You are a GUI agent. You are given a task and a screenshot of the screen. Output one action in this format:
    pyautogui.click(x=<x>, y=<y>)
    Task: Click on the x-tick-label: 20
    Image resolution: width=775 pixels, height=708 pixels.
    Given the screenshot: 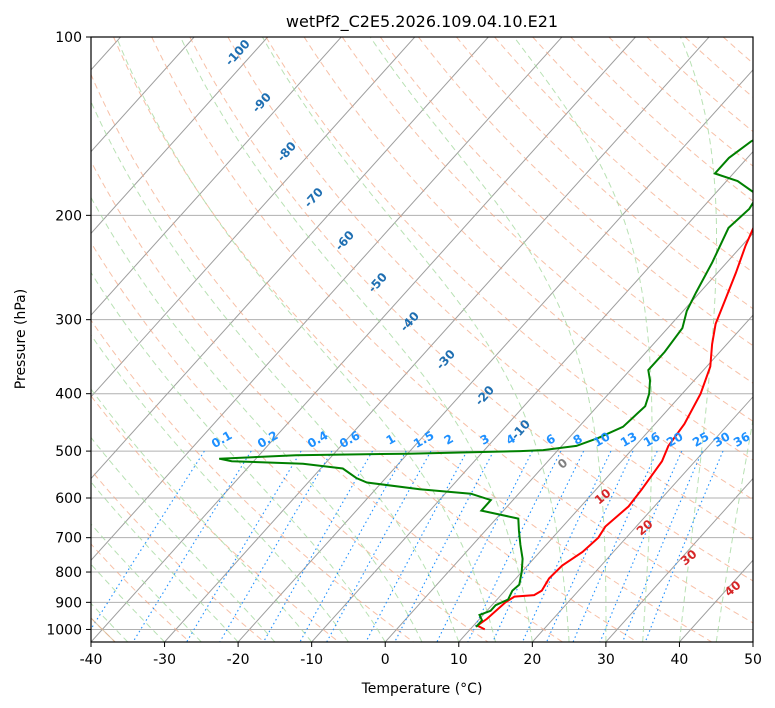 What is the action you would take?
    pyautogui.click(x=532, y=660)
    